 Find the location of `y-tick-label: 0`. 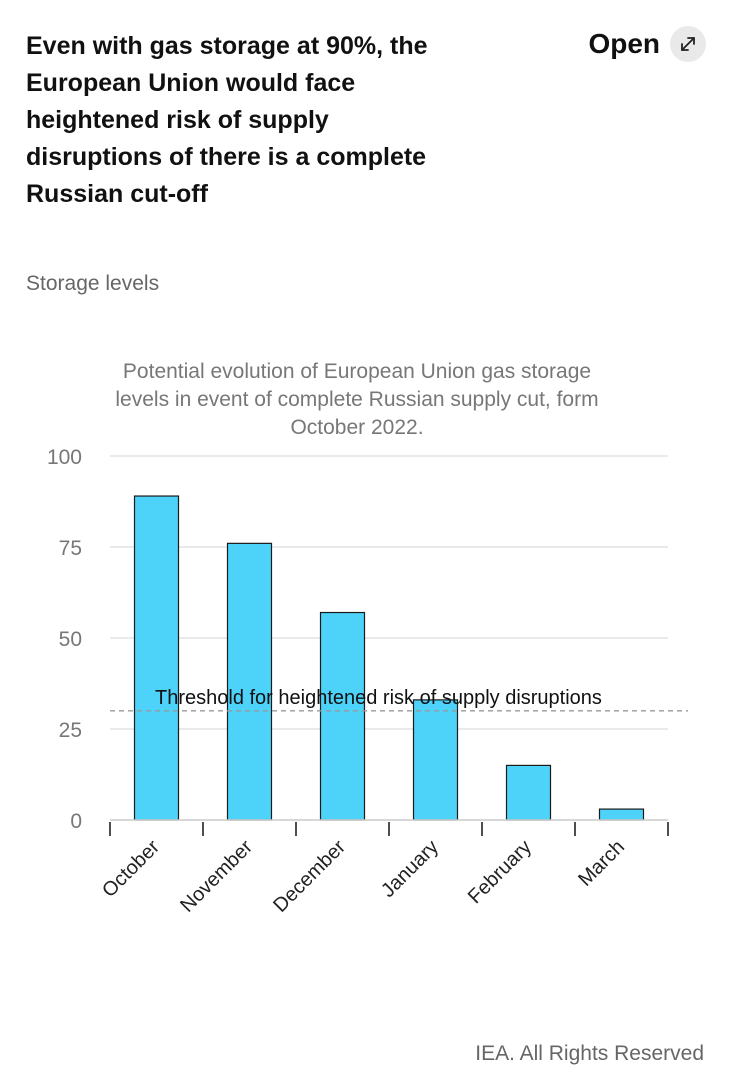

y-tick-label: 0 is located at coordinates (76, 821).